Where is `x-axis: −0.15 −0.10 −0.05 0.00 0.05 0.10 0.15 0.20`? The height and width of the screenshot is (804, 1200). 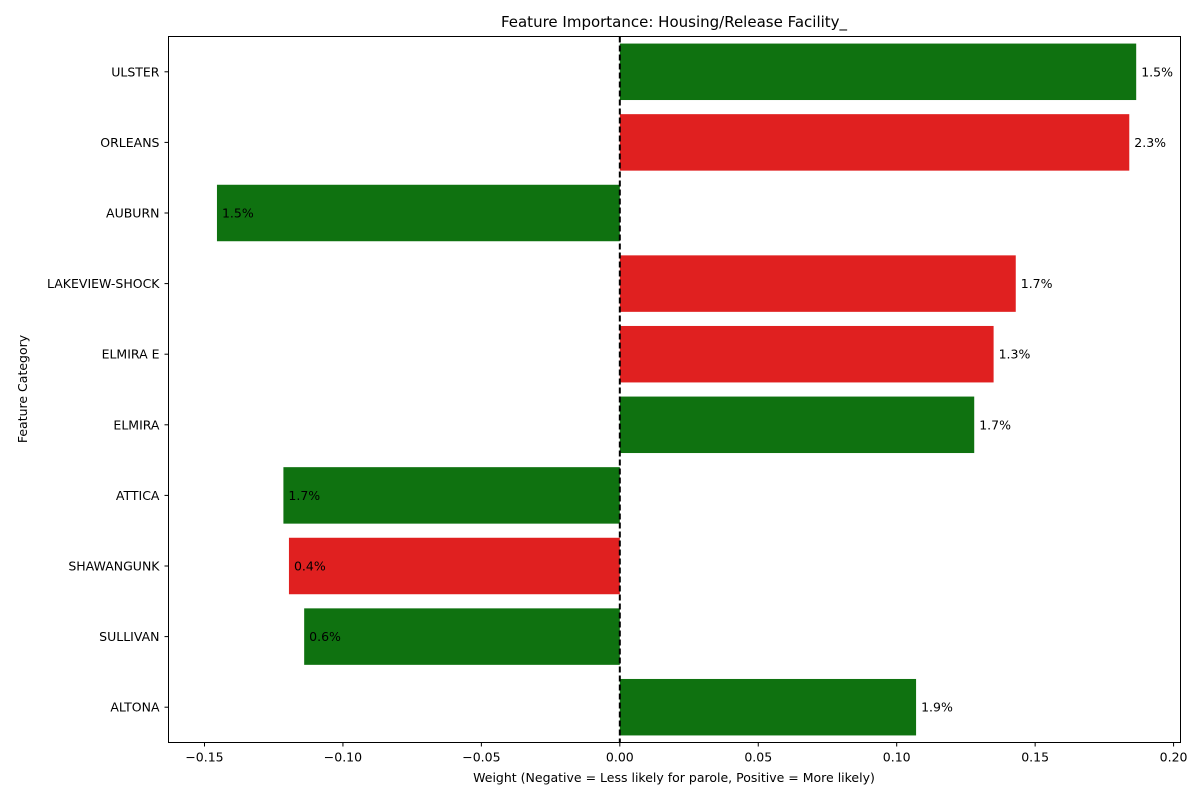
x-axis: −0.15 −0.10 −0.05 0.00 0.05 0.10 0.15 0.20 is located at coordinates (686, 753).